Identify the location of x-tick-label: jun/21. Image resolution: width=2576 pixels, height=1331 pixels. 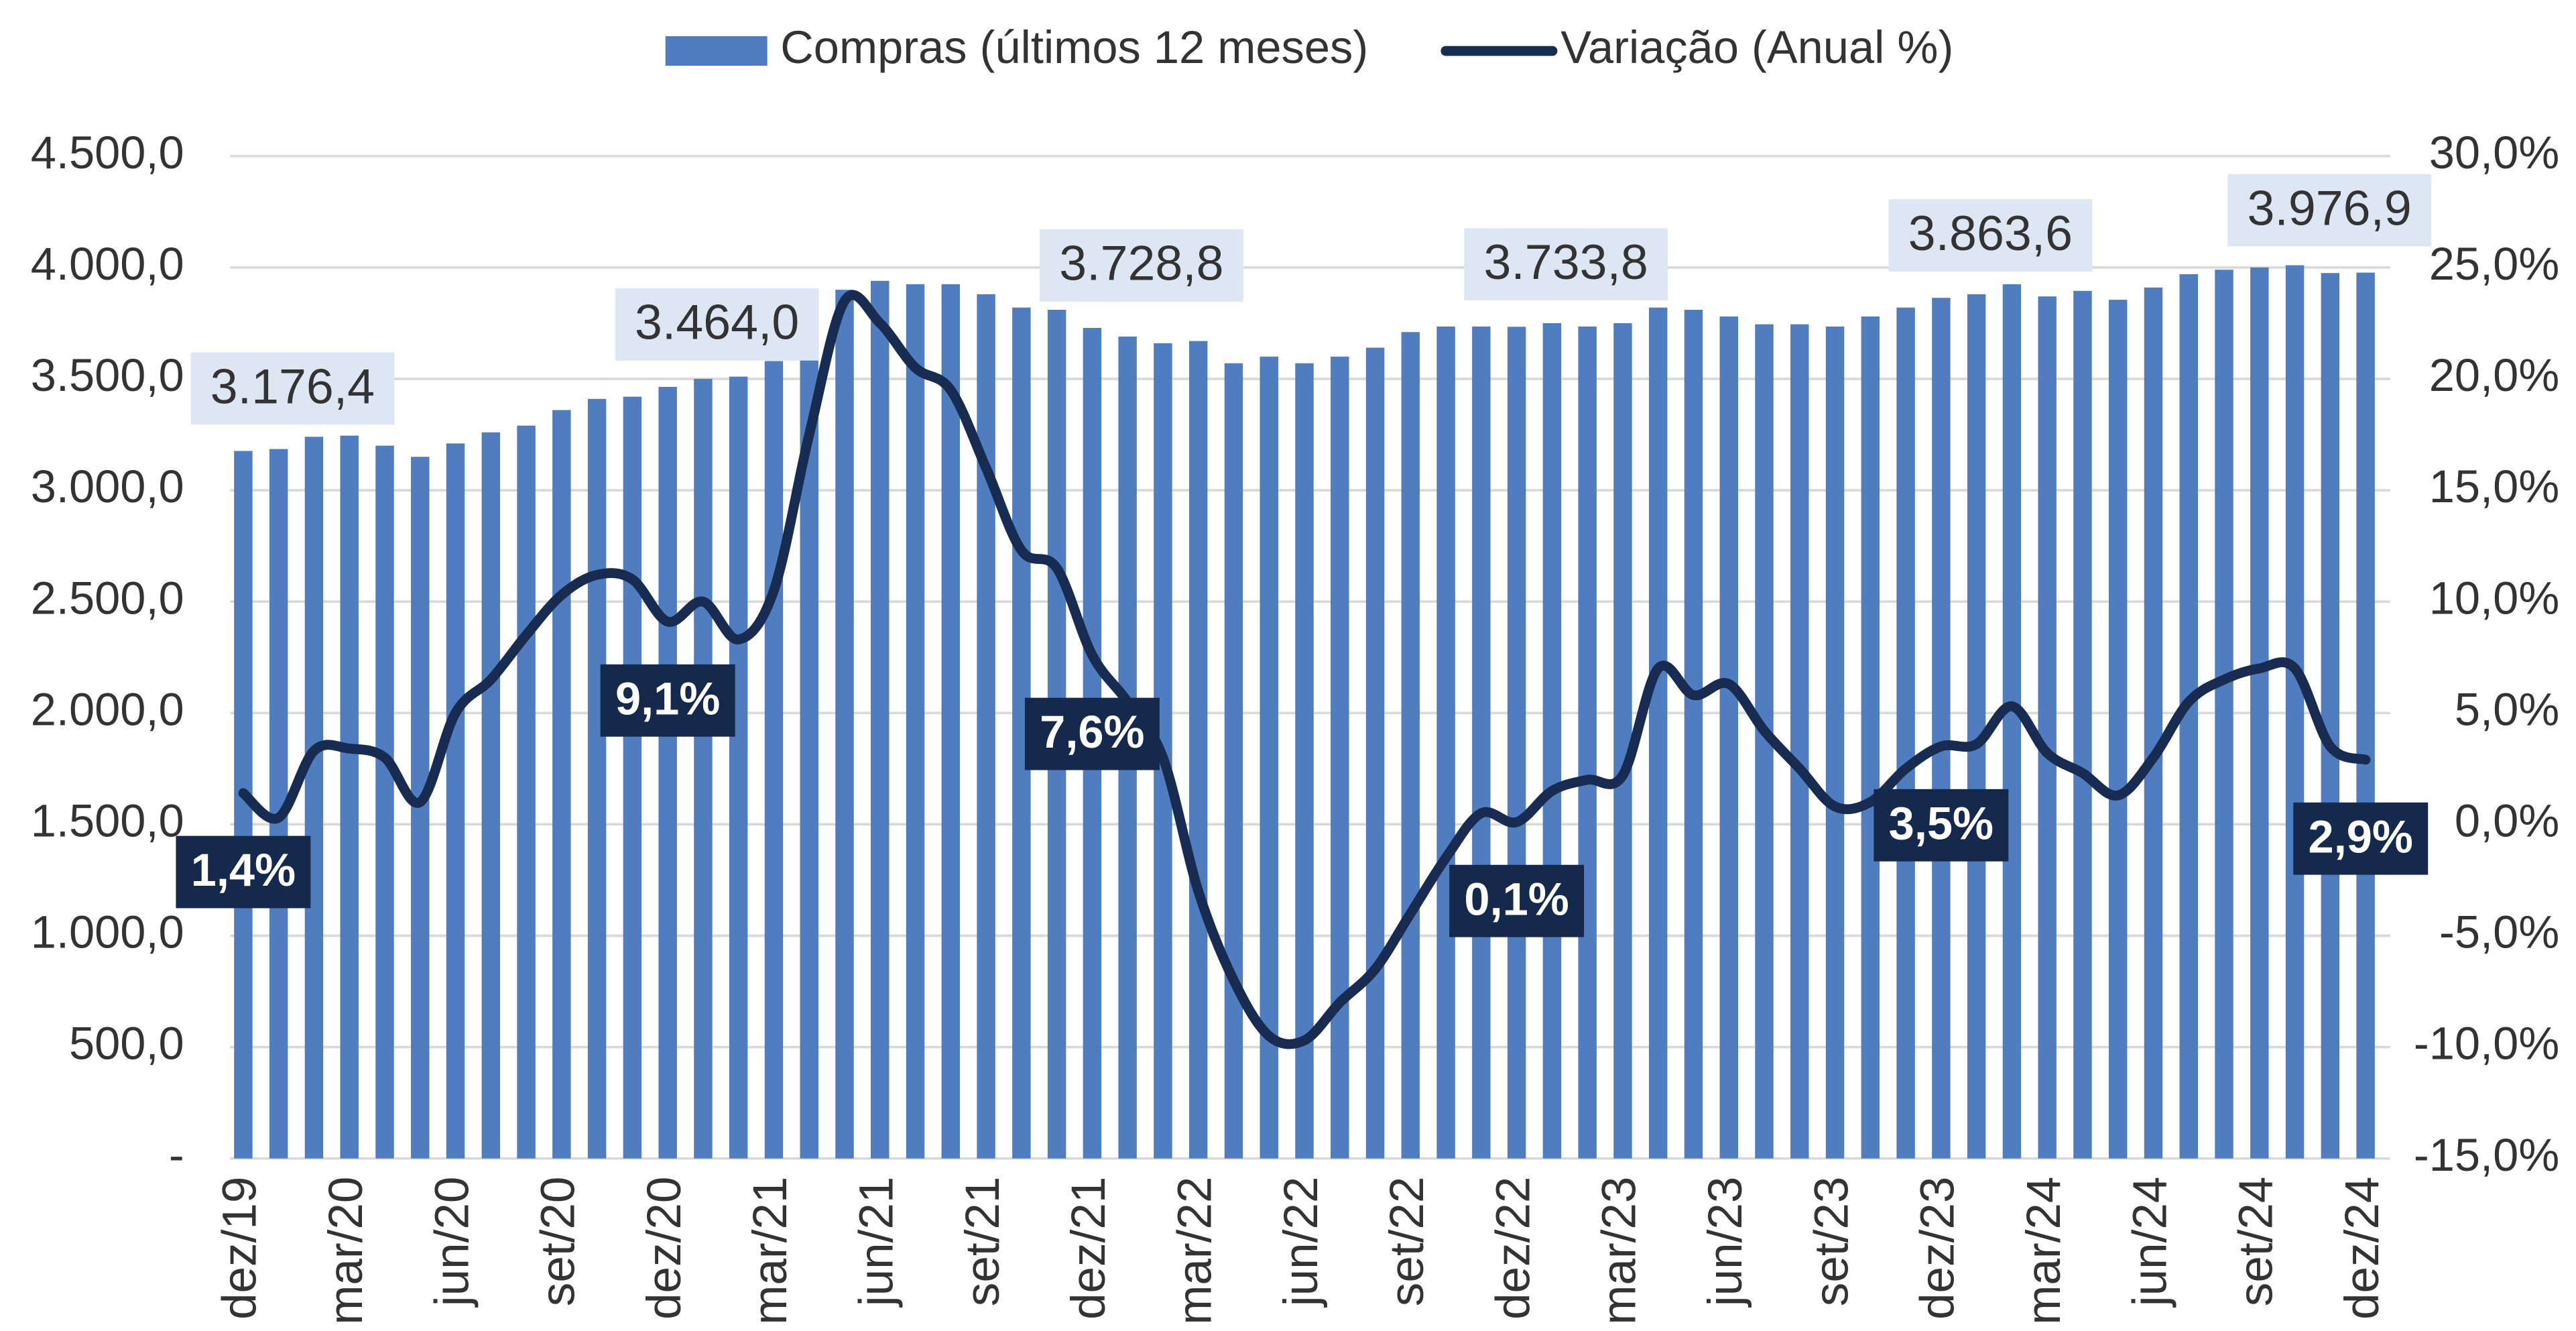
(877, 1242).